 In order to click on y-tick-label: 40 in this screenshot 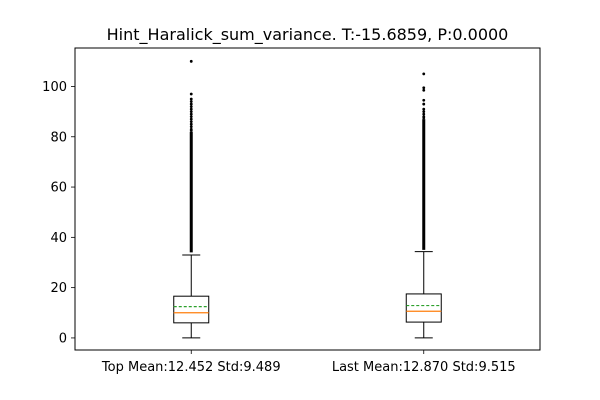, I will do `click(58, 238)`.